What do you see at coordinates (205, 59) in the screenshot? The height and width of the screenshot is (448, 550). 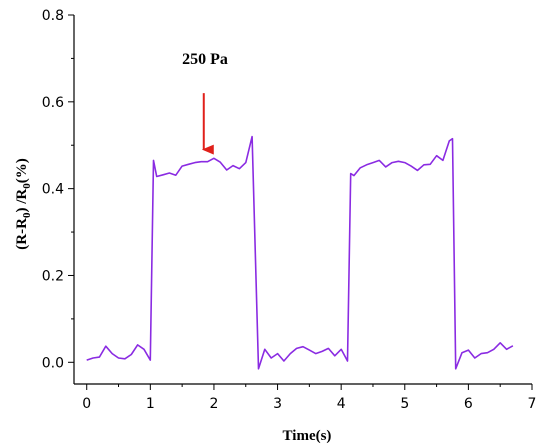 I see `annotation-label: 250 Pa` at bounding box center [205, 59].